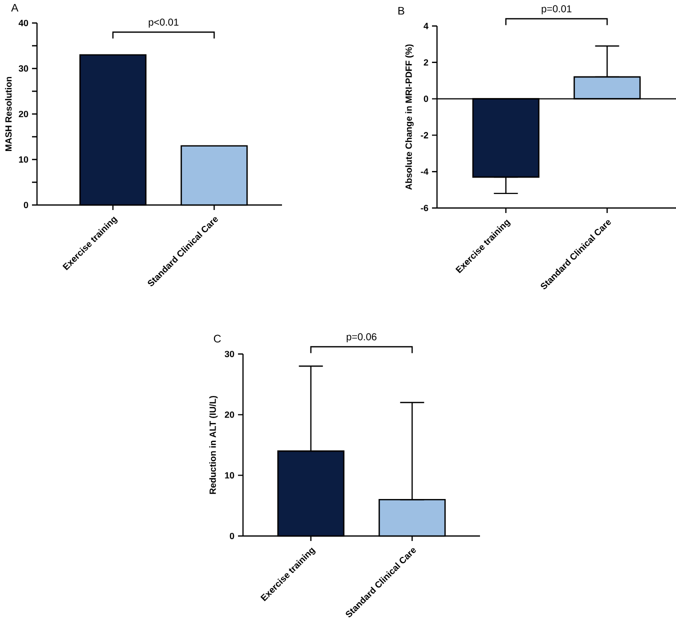 The height and width of the screenshot is (621, 676). What do you see at coordinates (424, 135) in the screenshot?
I see `y-tick-label: -2` at bounding box center [424, 135].